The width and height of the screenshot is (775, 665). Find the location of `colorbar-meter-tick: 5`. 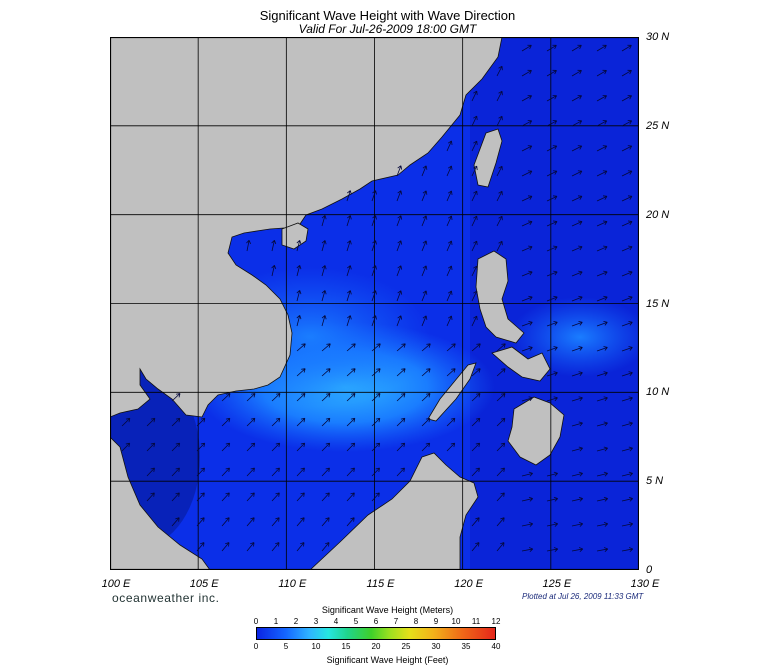

colorbar-meter-tick: 5 is located at coordinates (356, 621).